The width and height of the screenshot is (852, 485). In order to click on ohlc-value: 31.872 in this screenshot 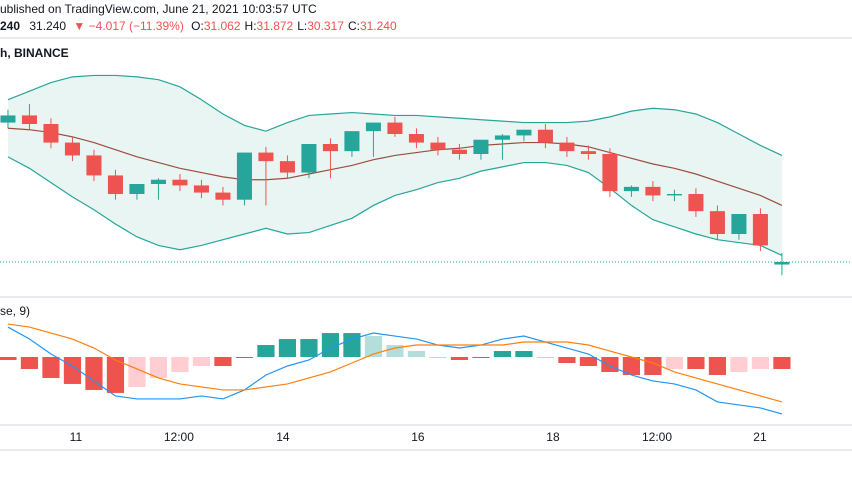, I will do `click(275, 26)`.